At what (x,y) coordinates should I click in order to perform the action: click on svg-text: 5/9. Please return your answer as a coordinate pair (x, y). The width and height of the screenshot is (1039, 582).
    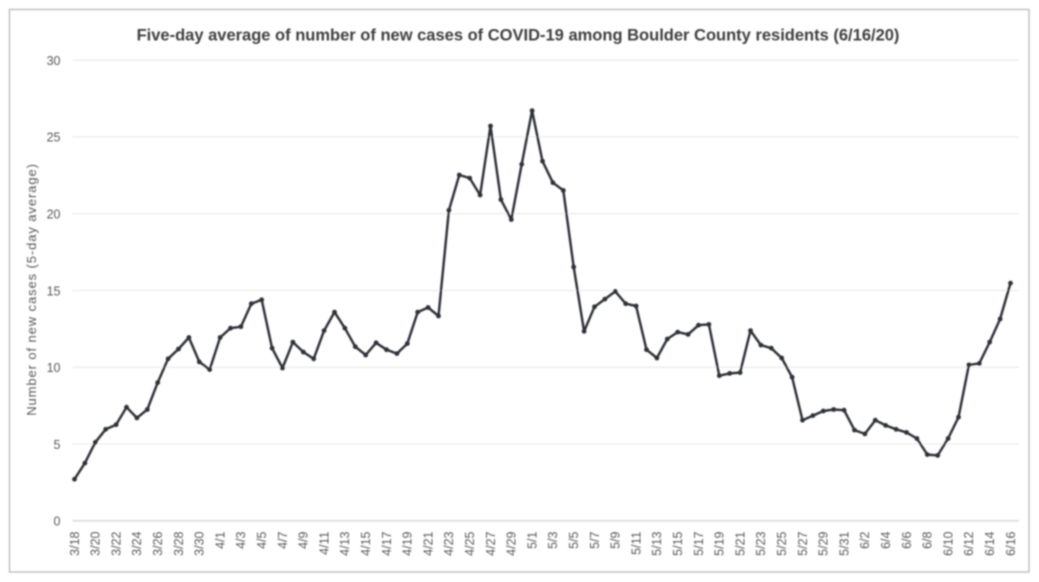
    Looking at the image, I should click on (616, 539).